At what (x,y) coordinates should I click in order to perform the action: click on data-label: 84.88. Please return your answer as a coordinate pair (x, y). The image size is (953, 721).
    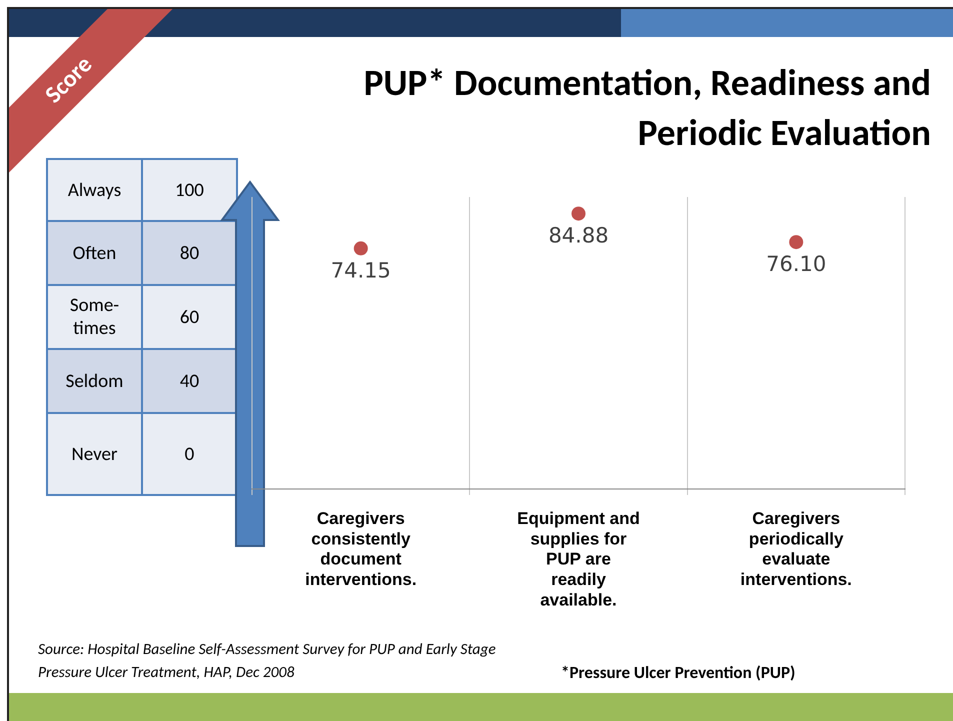
    Looking at the image, I should click on (578, 236).